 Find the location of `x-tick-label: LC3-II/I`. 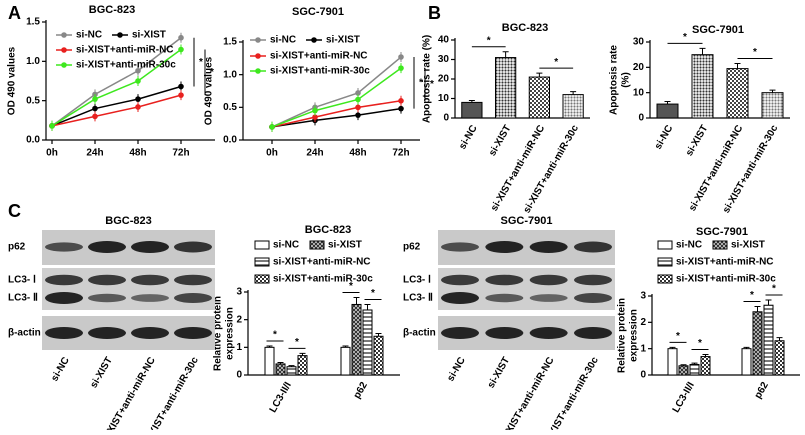

x-tick-label: LC3-II/I is located at coordinates (684, 397).